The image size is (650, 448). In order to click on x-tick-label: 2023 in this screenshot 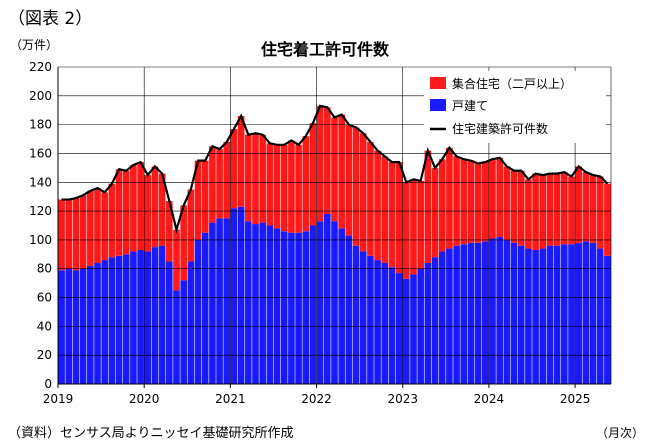, I will do `click(402, 399)`.